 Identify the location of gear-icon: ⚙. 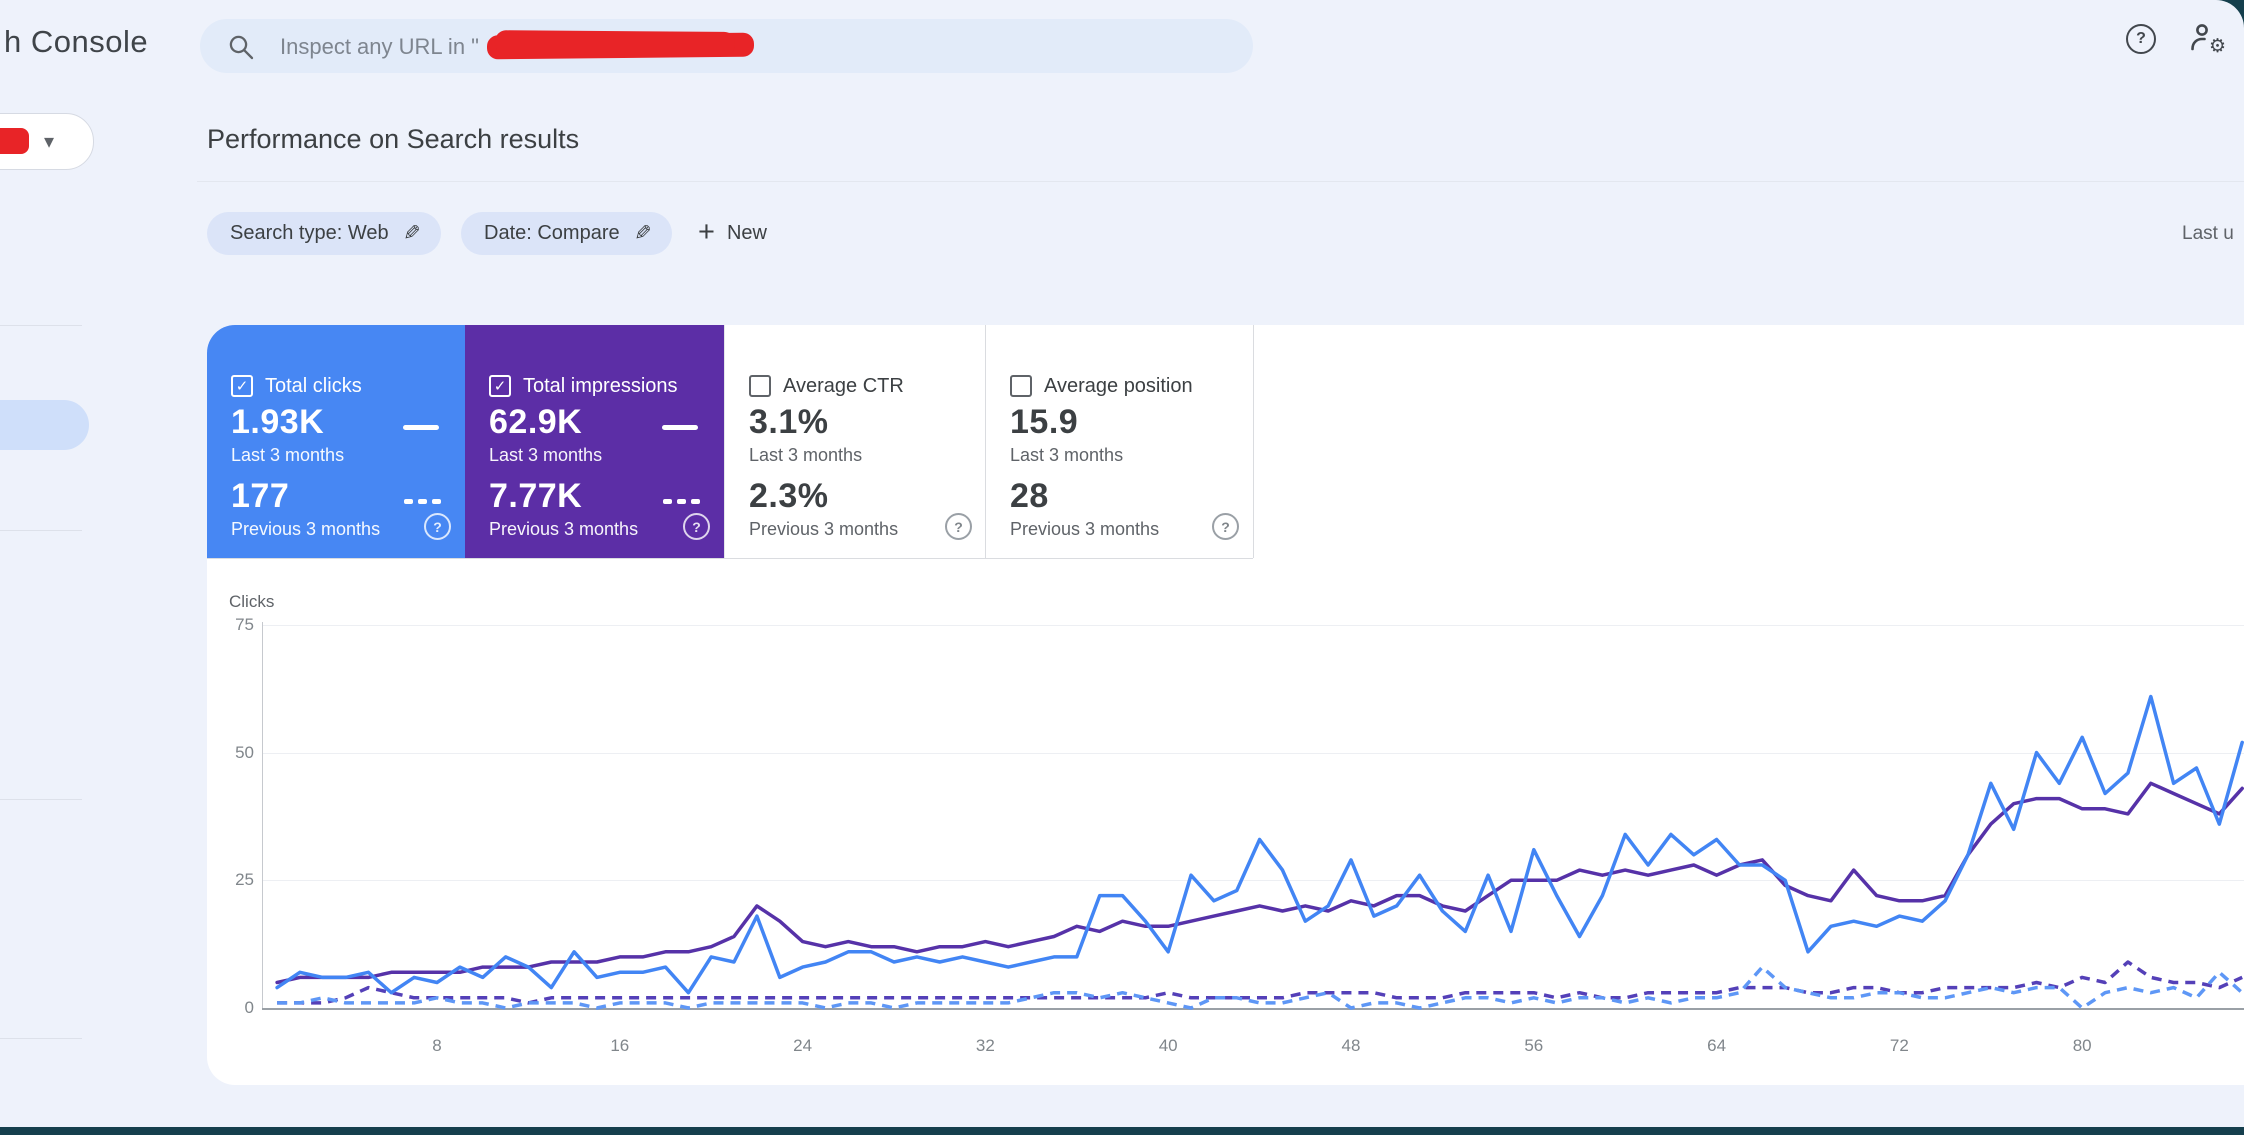
(2217, 46).